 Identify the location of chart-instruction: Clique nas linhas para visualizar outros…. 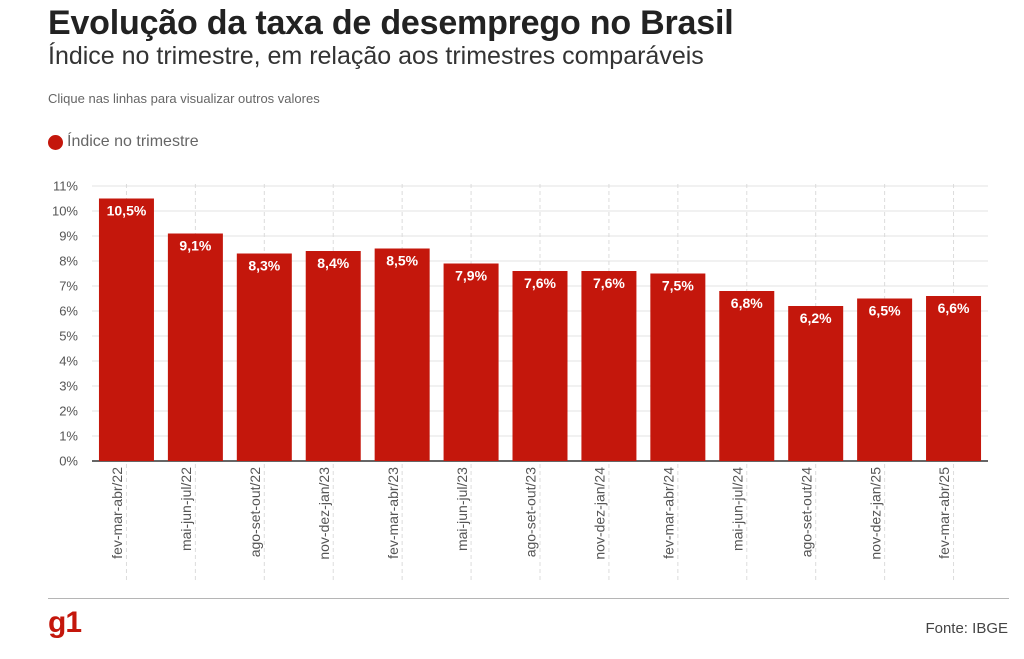
(184, 98).